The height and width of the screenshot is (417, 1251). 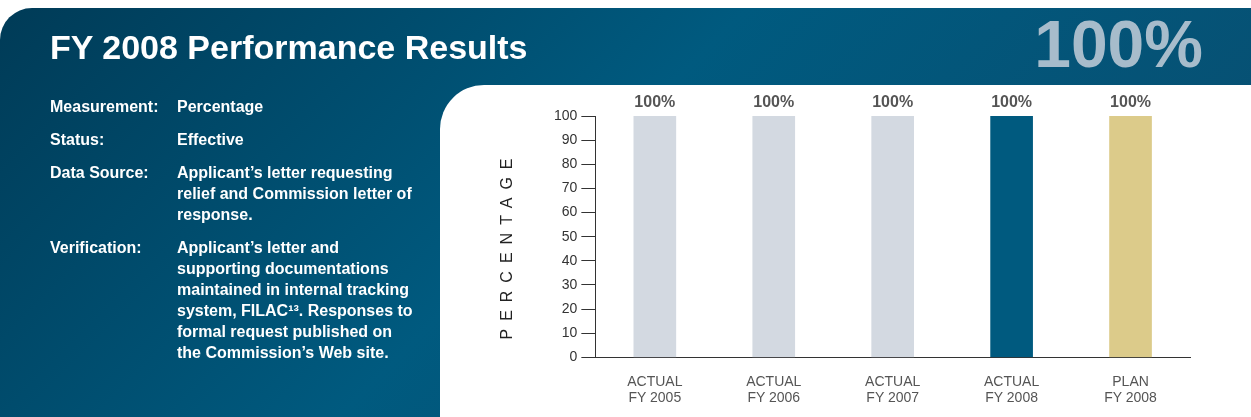 I want to click on text: Verification:, so click(x=96, y=248).